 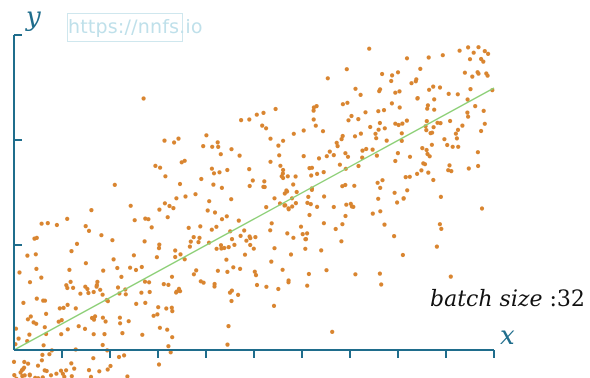 I want to click on batch-size-label: batch size :32, so click(x=507, y=299).